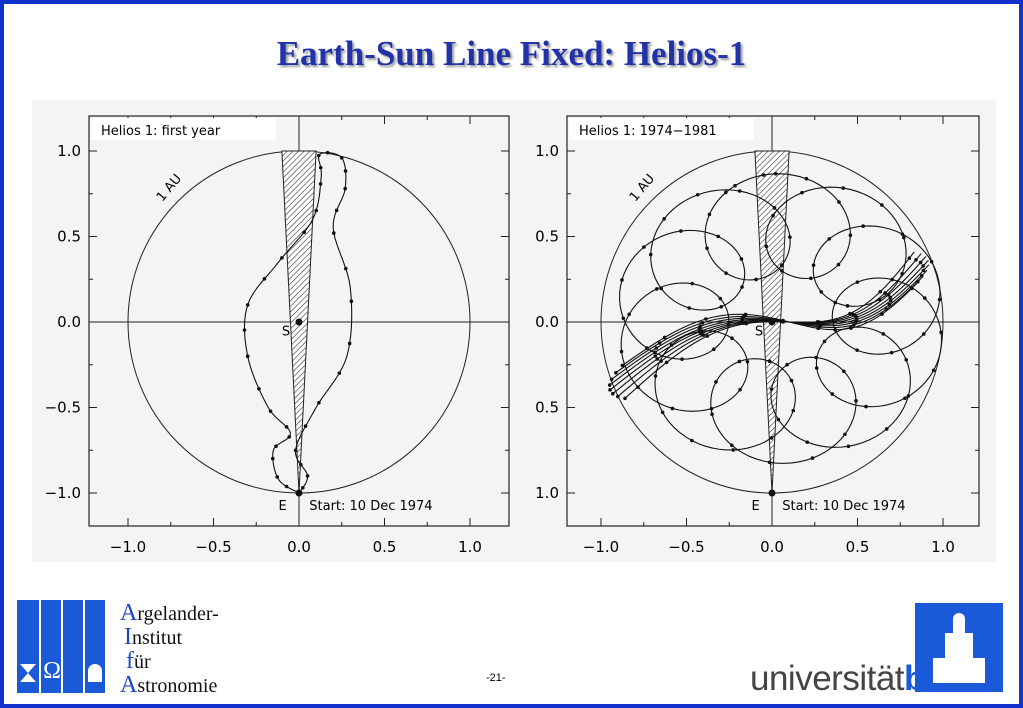 The image size is (1023, 708). What do you see at coordinates (286, 332) in the screenshot?
I see `sun-label: S` at bounding box center [286, 332].